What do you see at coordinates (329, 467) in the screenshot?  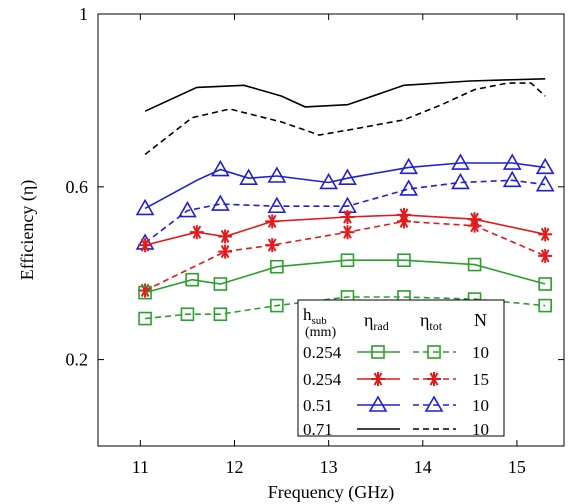 I see `x-tick-label: 13` at bounding box center [329, 467].